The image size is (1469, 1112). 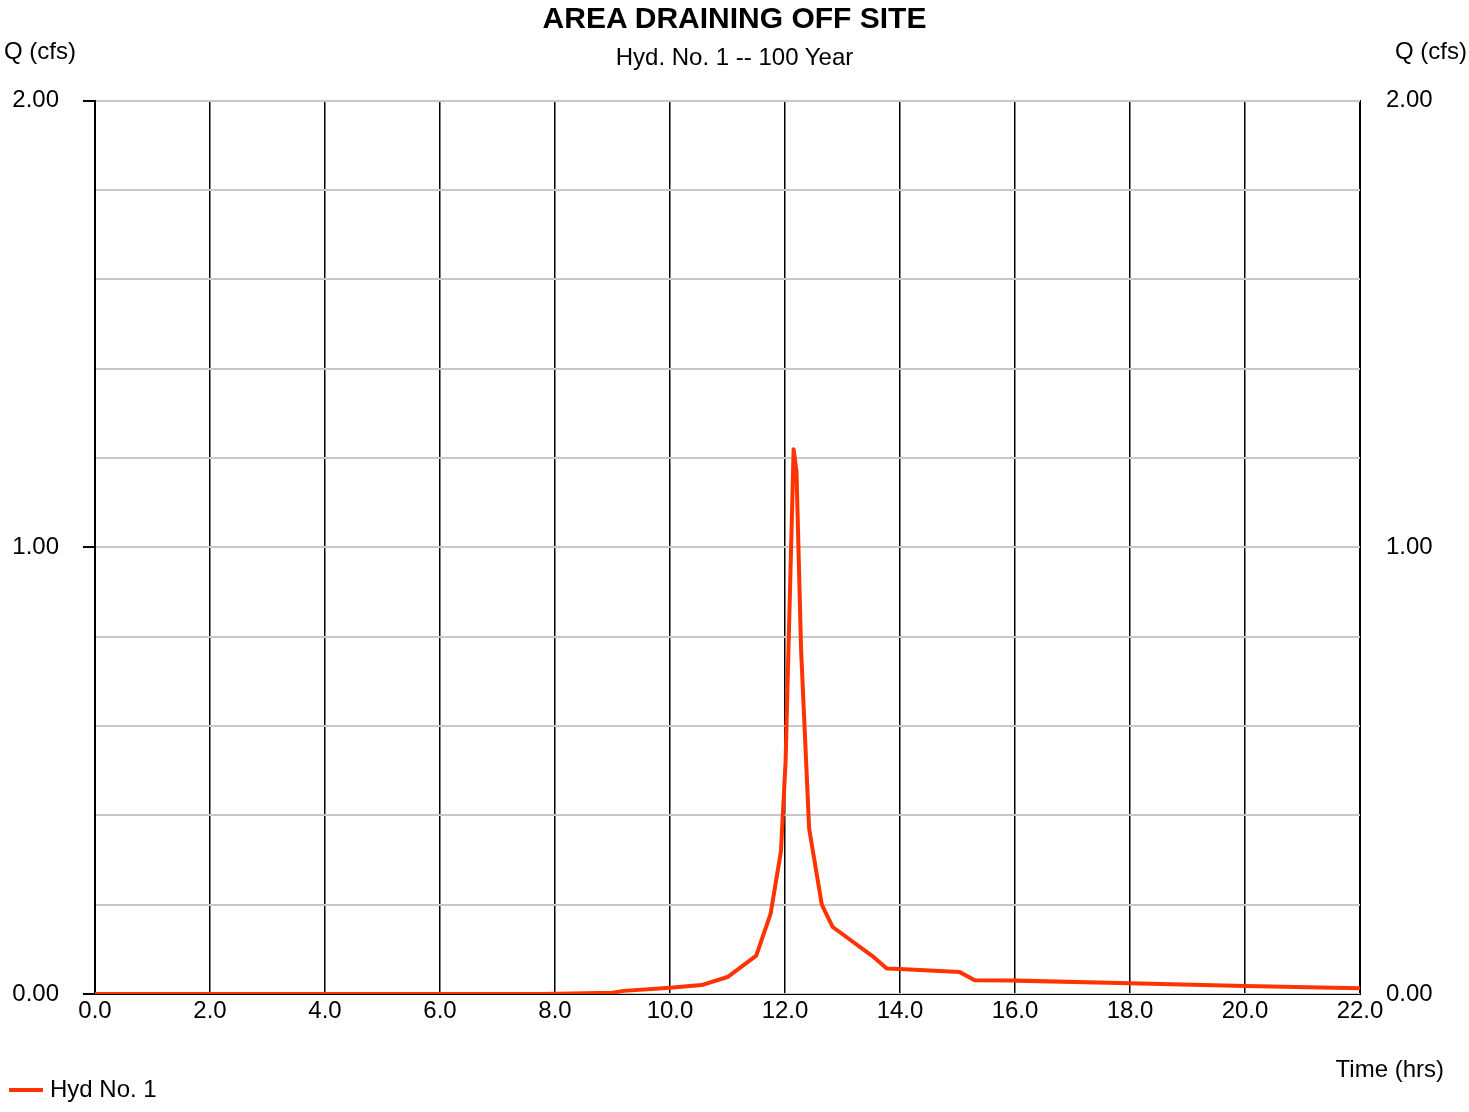 What do you see at coordinates (1360, 1010) in the screenshot?
I see `x-tick-label: 22.0` at bounding box center [1360, 1010].